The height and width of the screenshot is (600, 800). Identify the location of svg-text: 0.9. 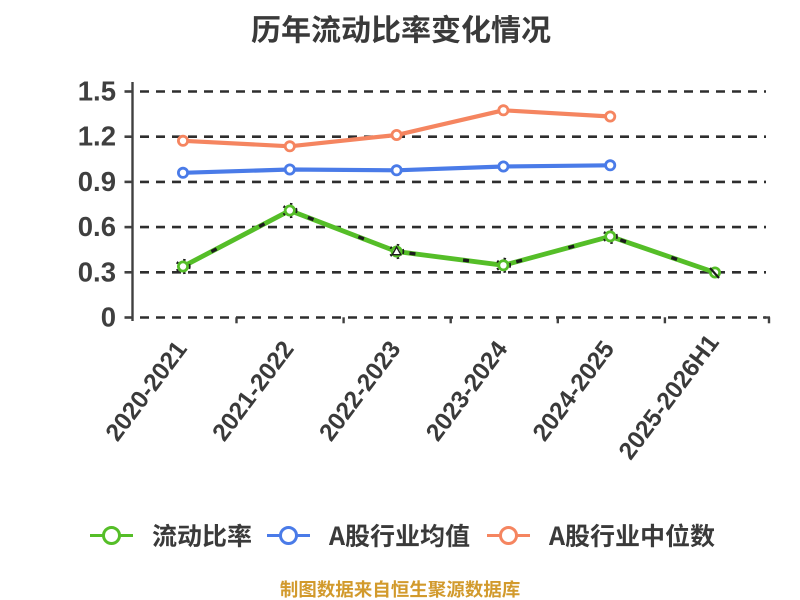
(97, 181).